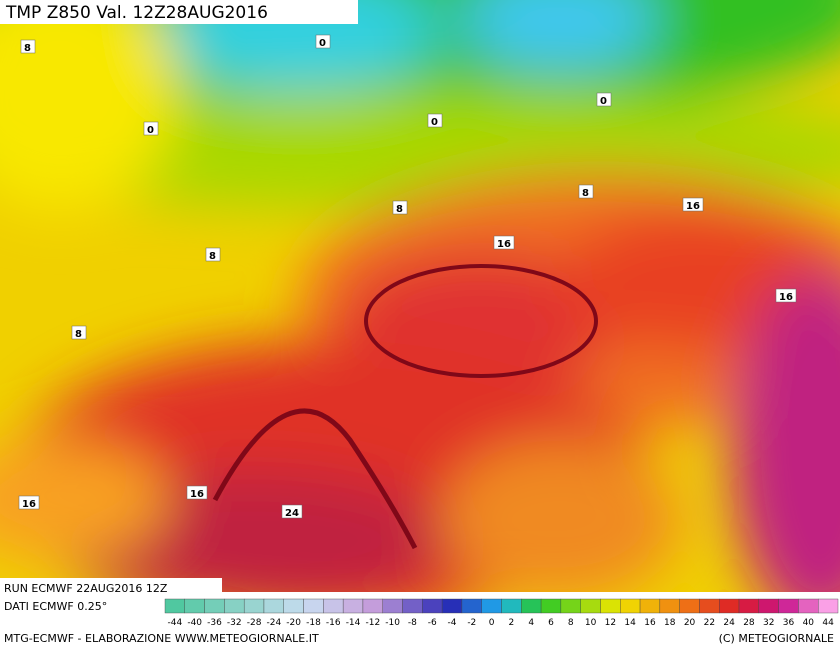 The image size is (840, 648). I want to click on scale-label: -14, so click(353, 623).